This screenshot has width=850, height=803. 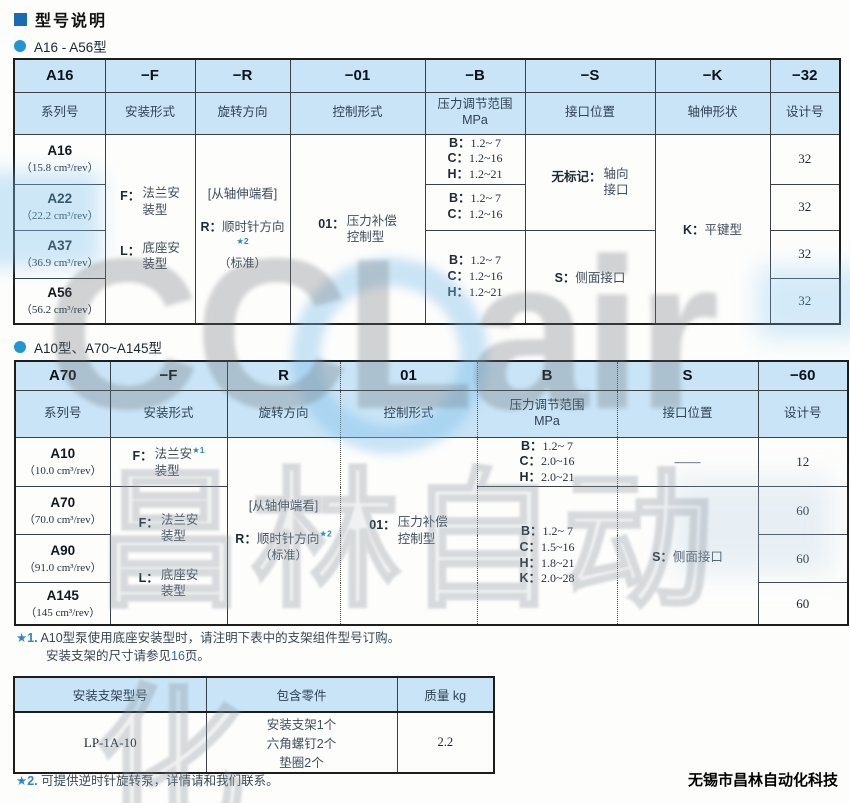 I want to click on t1-head-design: 设计号, so click(x=805, y=113).